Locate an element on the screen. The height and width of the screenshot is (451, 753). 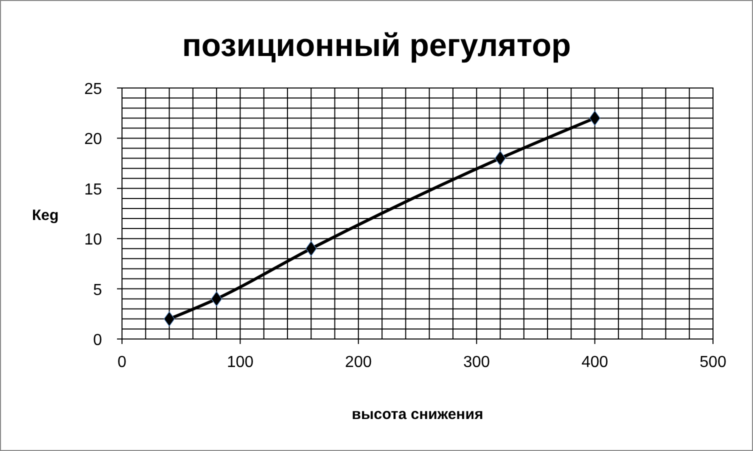
y-axis-title: Кeg is located at coordinates (45, 215).